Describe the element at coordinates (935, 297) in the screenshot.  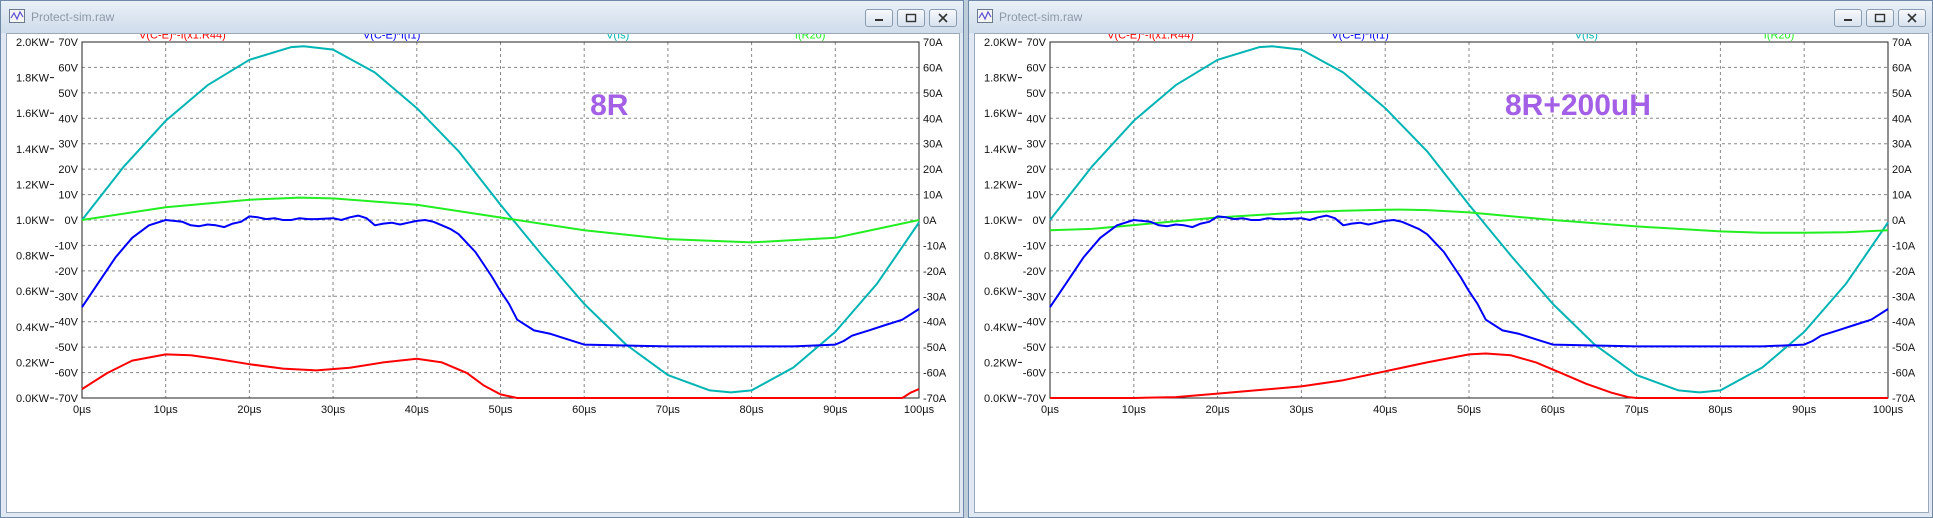
I see `right-axis-tick: -30A` at that location.